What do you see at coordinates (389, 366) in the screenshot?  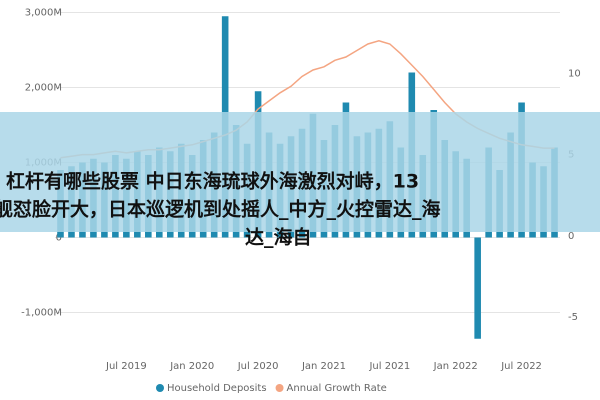 I see `x-tick-label: Jul 2021` at bounding box center [389, 366].